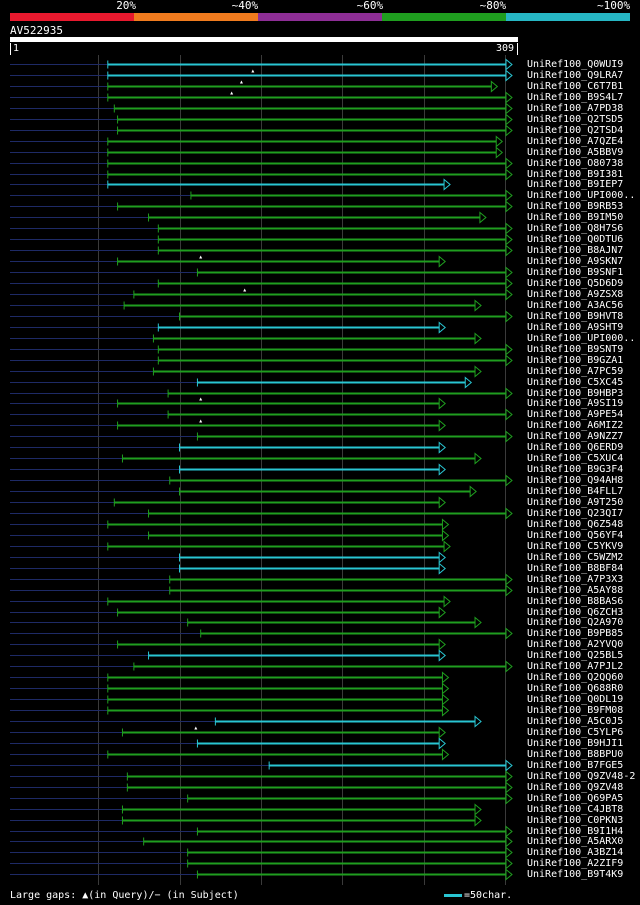 The width and height of the screenshot is (640, 905). I want to click on alignment-label: UniRef100_A5C0J5, so click(575, 721).